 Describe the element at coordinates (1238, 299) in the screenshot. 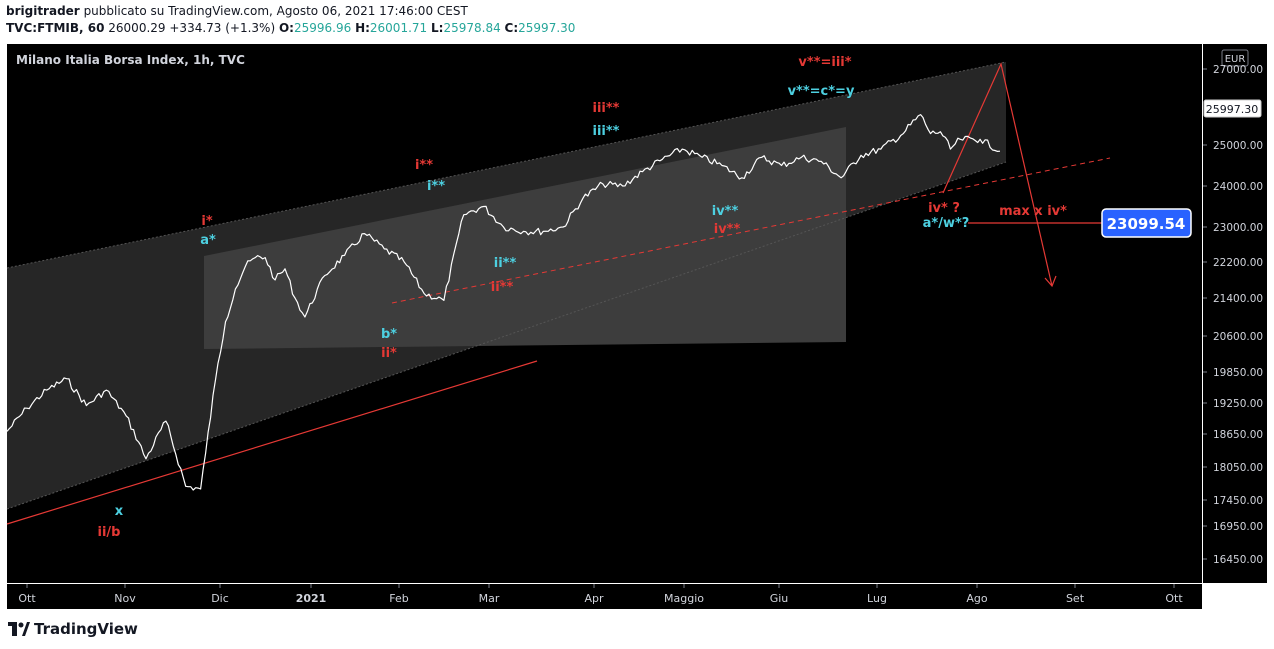

I see `y-tick-label: 21400.00` at that location.